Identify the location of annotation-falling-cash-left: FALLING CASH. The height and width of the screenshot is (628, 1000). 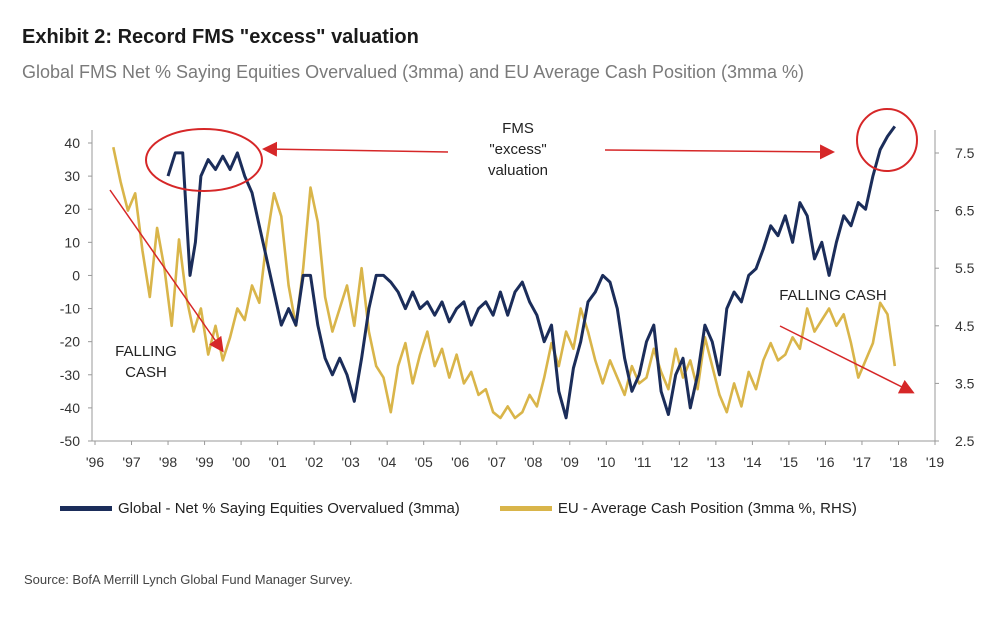
(146, 362).